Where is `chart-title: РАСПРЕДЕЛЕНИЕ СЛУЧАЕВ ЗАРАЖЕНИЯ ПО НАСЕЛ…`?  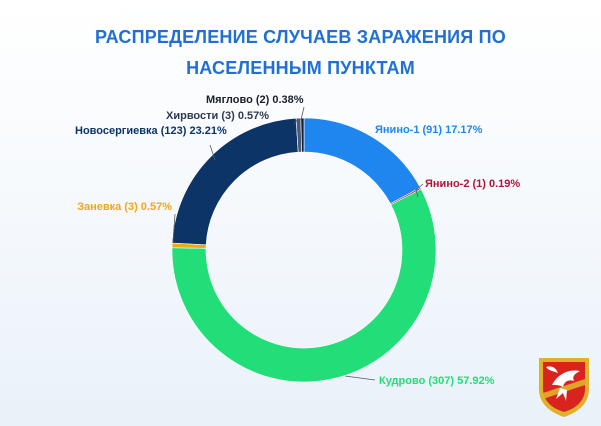
chart-title: РАСПРЕДЕЛЕНИЕ СЛУЧАЕВ ЗАРАЖЕНИЯ ПО НАСЕЛ… is located at coordinates (300, 53).